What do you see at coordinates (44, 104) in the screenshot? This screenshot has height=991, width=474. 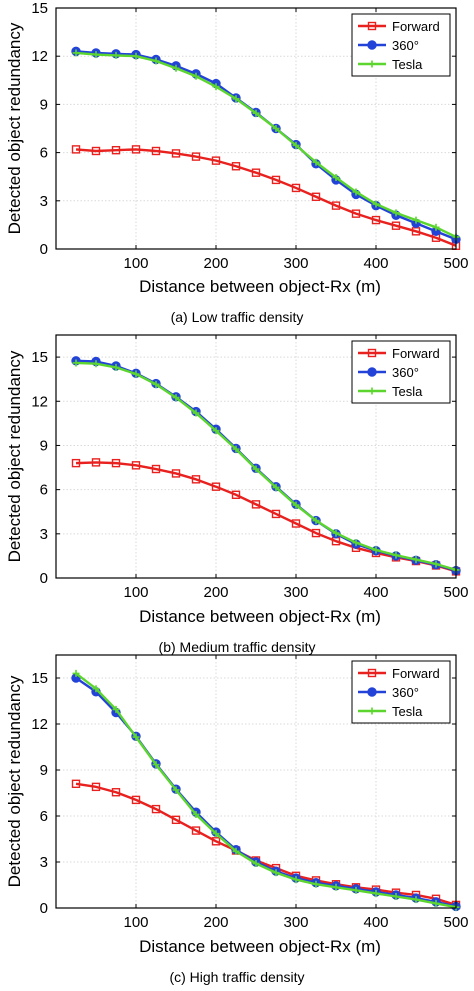 I see `y-tick-label: 9` at bounding box center [44, 104].